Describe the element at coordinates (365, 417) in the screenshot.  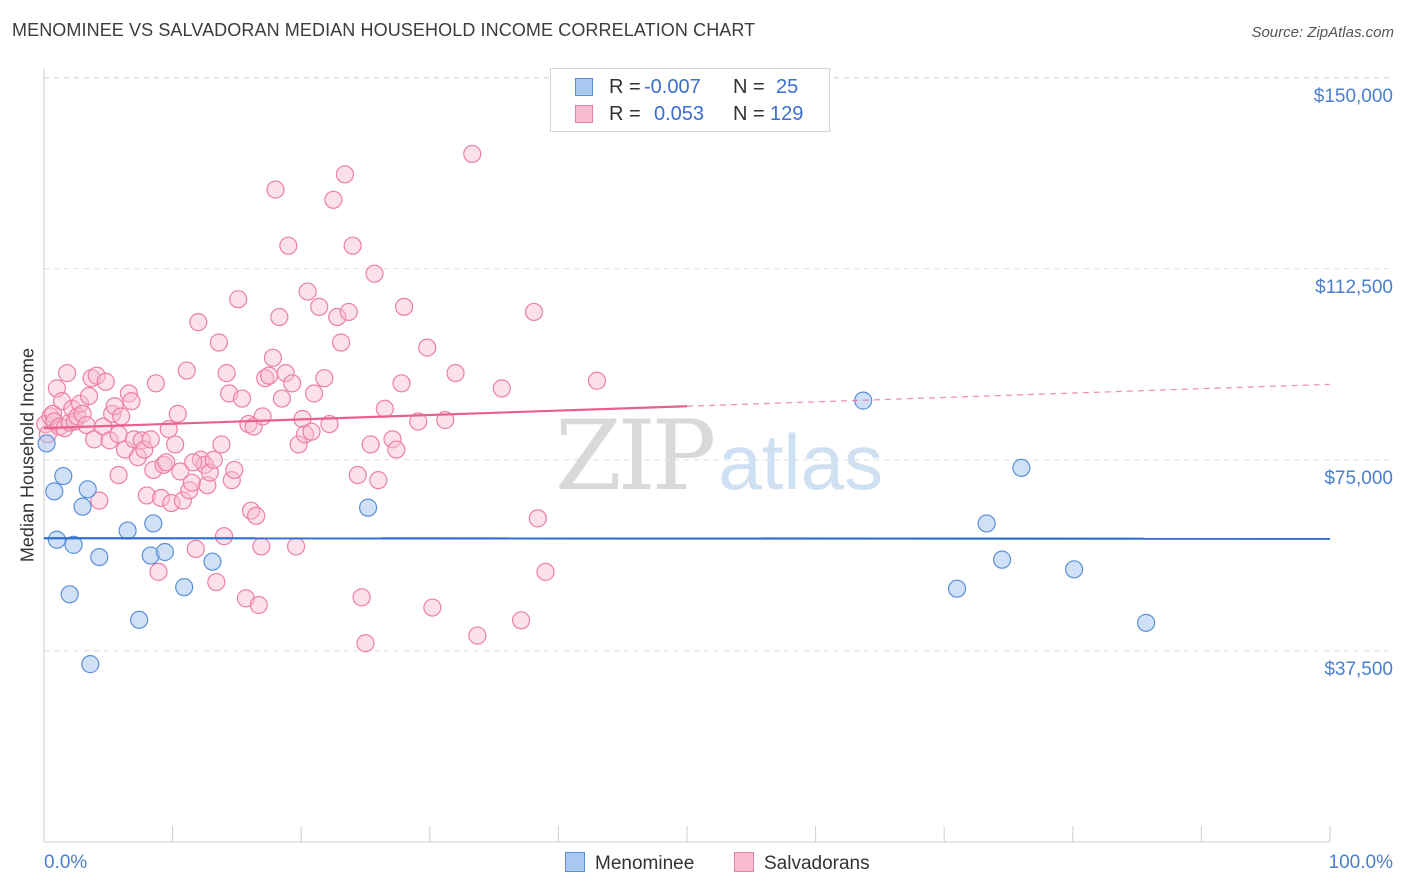
I see `salvadoran-trend-line` at that location.